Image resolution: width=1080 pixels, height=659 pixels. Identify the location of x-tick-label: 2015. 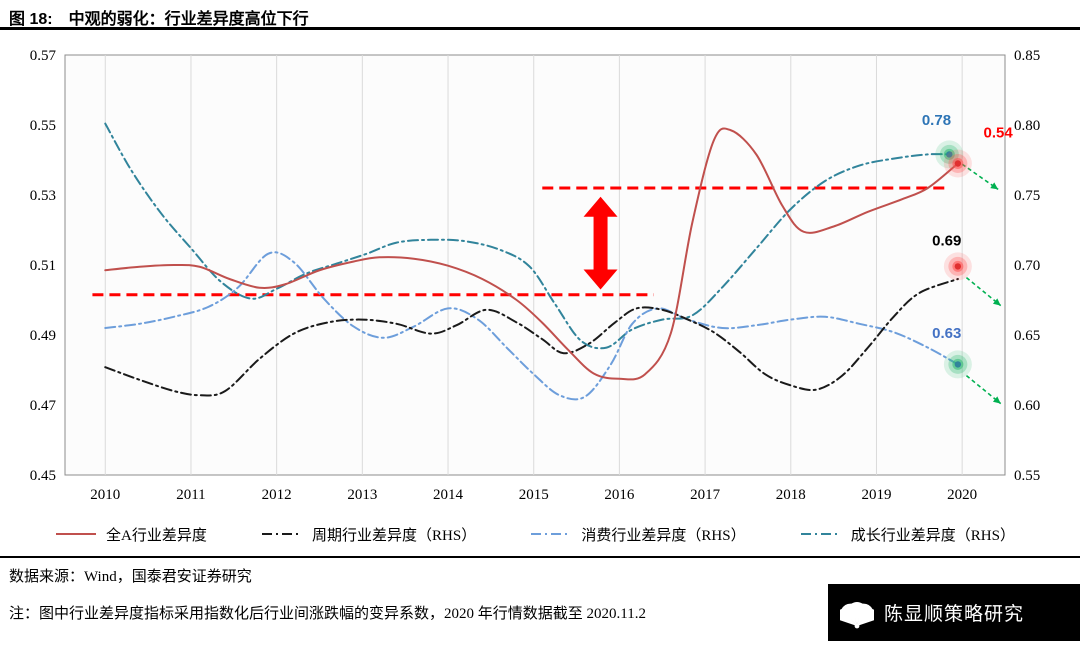
(534, 495).